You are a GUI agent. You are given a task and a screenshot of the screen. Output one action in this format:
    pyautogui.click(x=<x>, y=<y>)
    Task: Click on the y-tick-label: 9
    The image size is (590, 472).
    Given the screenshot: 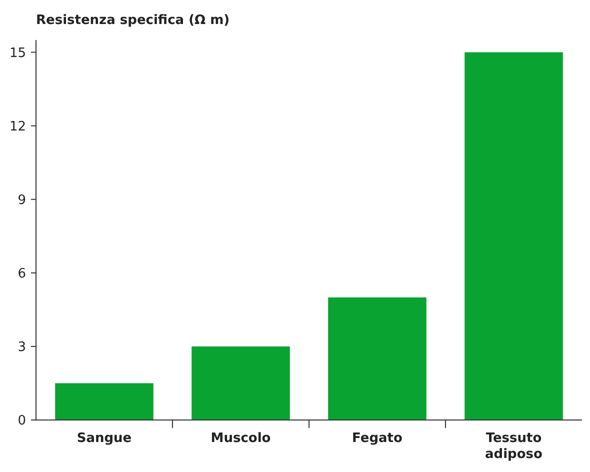 What is the action you would take?
    pyautogui.click(x=22, y=200)
    